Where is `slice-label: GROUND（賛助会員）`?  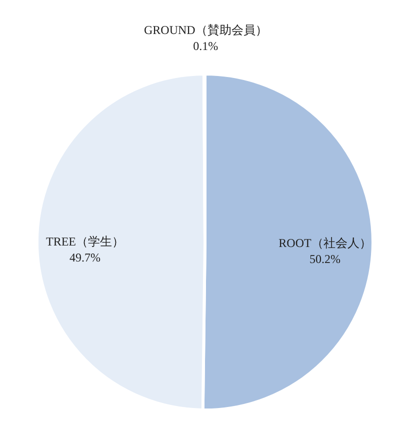
slice-label: GROUND（賛助会員） is located at coordinates (206, 30).